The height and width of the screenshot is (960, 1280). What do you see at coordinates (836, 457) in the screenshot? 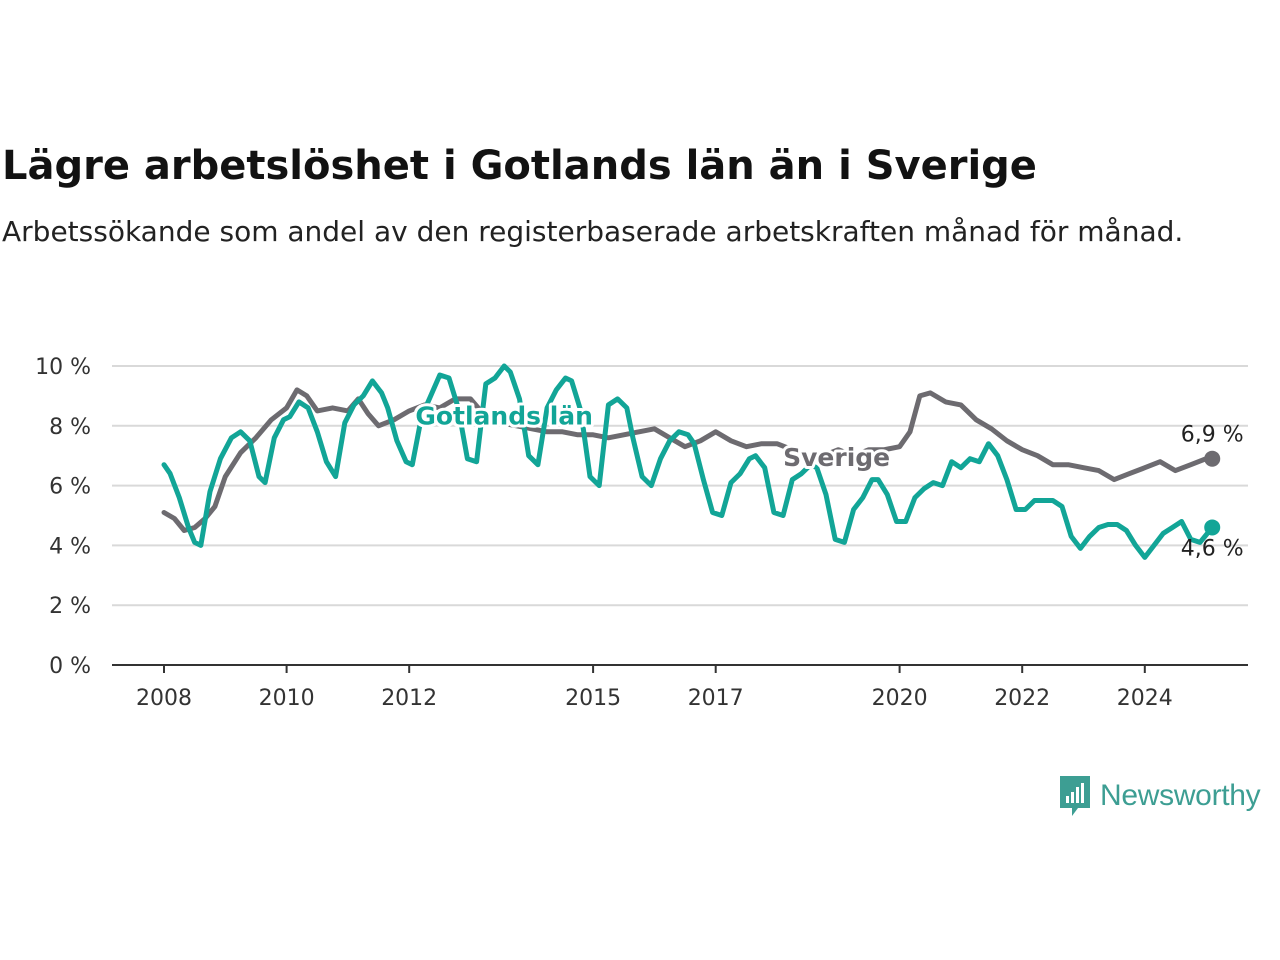
I see `series-label-sverige: Sverige` at bounding box center [836, 457].